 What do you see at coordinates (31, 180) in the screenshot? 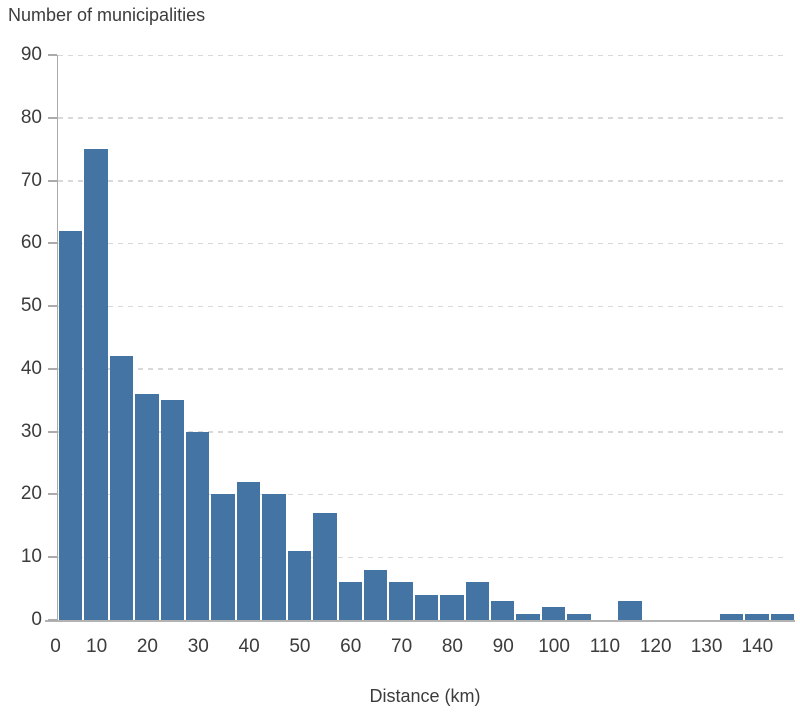
I see `y-tick-label: 70` at bounding box center [31, 180].